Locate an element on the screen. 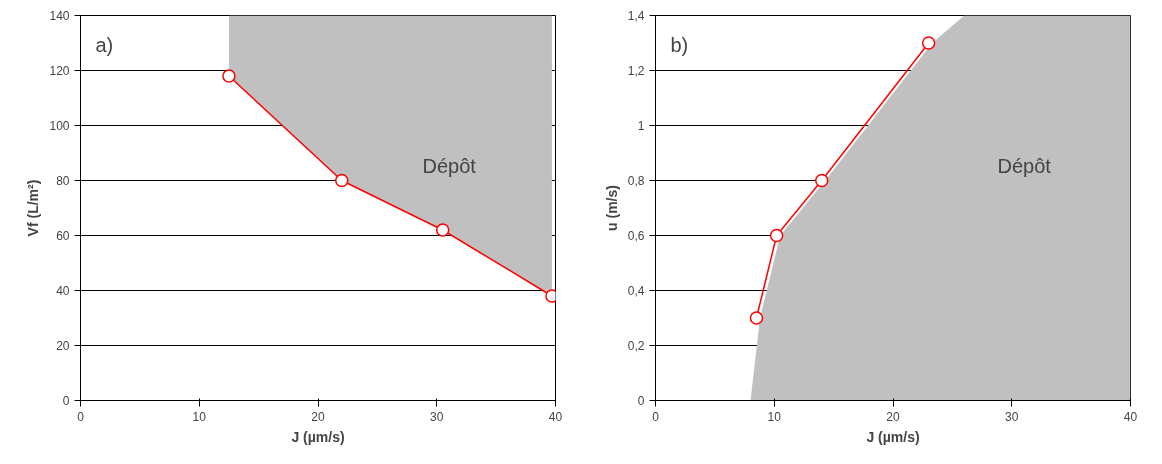 The width and height of the screenshot is (1162, 464). y-tick-label: 80 is located at coordinates (63, 181).